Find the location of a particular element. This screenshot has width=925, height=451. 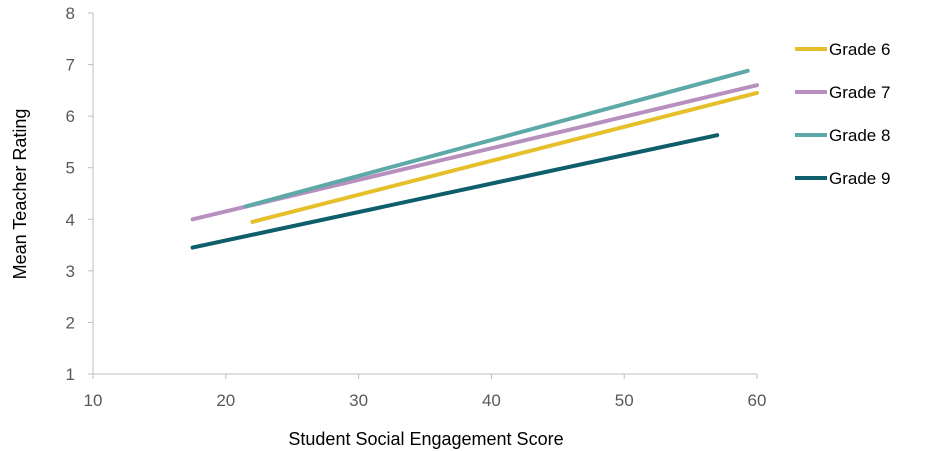

x-tick-label: 10 is located at coordinates (93, 400).